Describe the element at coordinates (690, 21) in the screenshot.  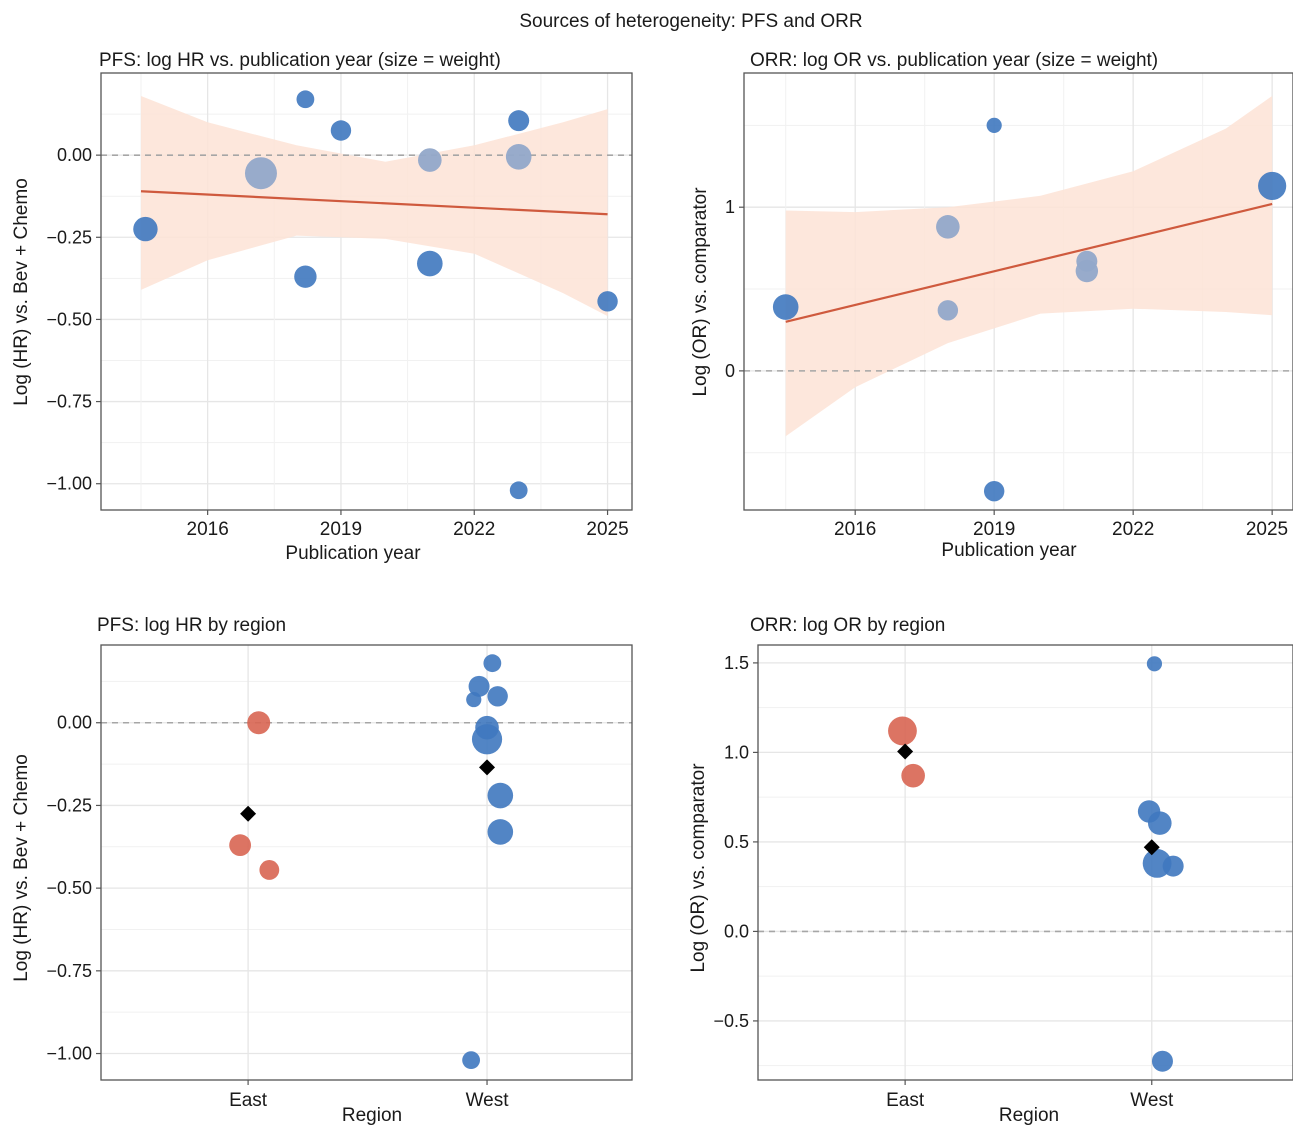
I see `figure-title: Sources of heterogeneity: PFS and ORR` at that location.